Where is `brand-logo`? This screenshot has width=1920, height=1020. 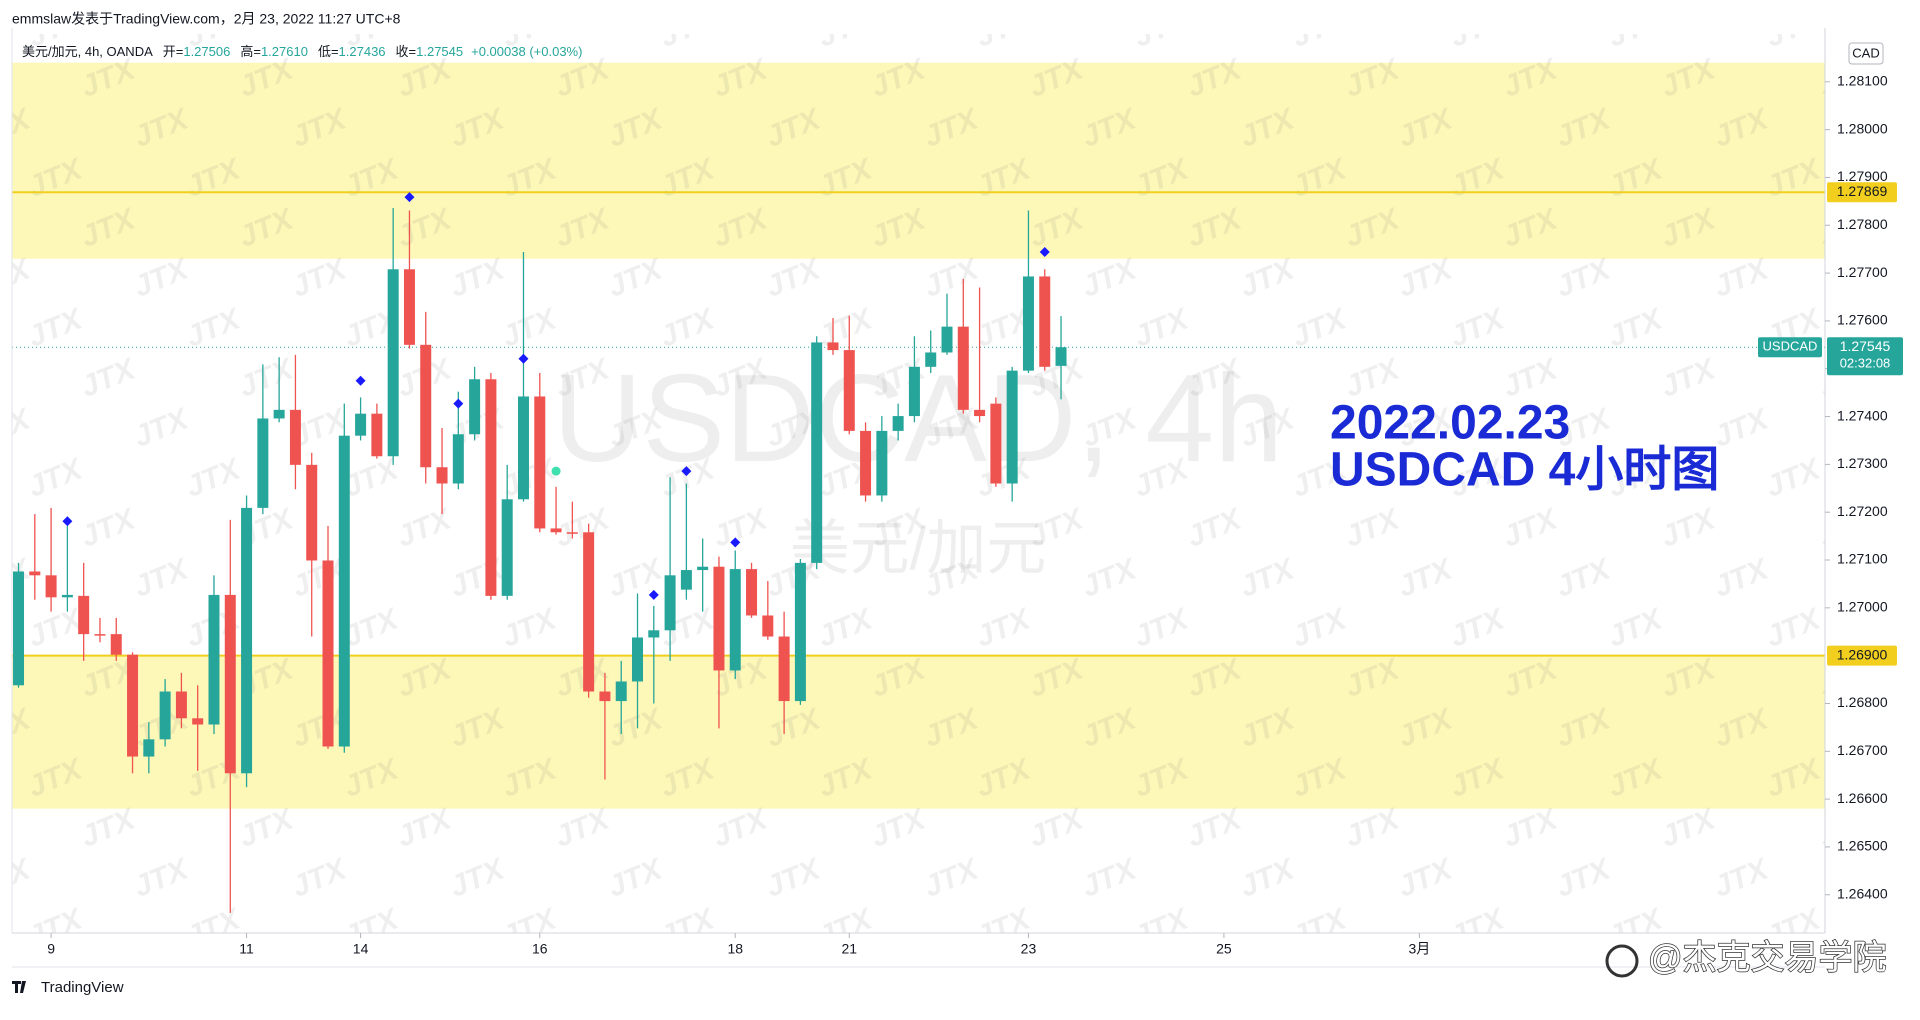 brand-logo is located at coordinates (19, 987).